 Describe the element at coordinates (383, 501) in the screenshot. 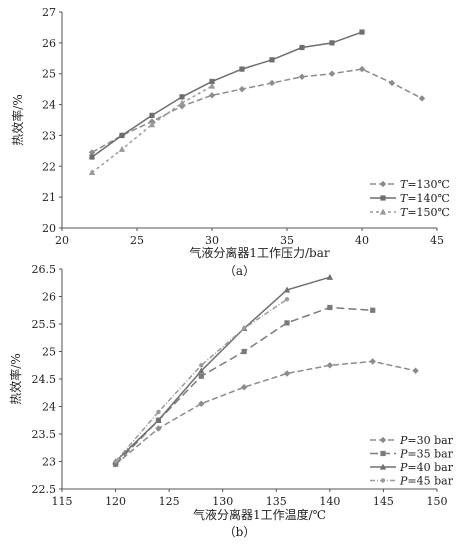

I see `x-tick-label: 145` at that location.